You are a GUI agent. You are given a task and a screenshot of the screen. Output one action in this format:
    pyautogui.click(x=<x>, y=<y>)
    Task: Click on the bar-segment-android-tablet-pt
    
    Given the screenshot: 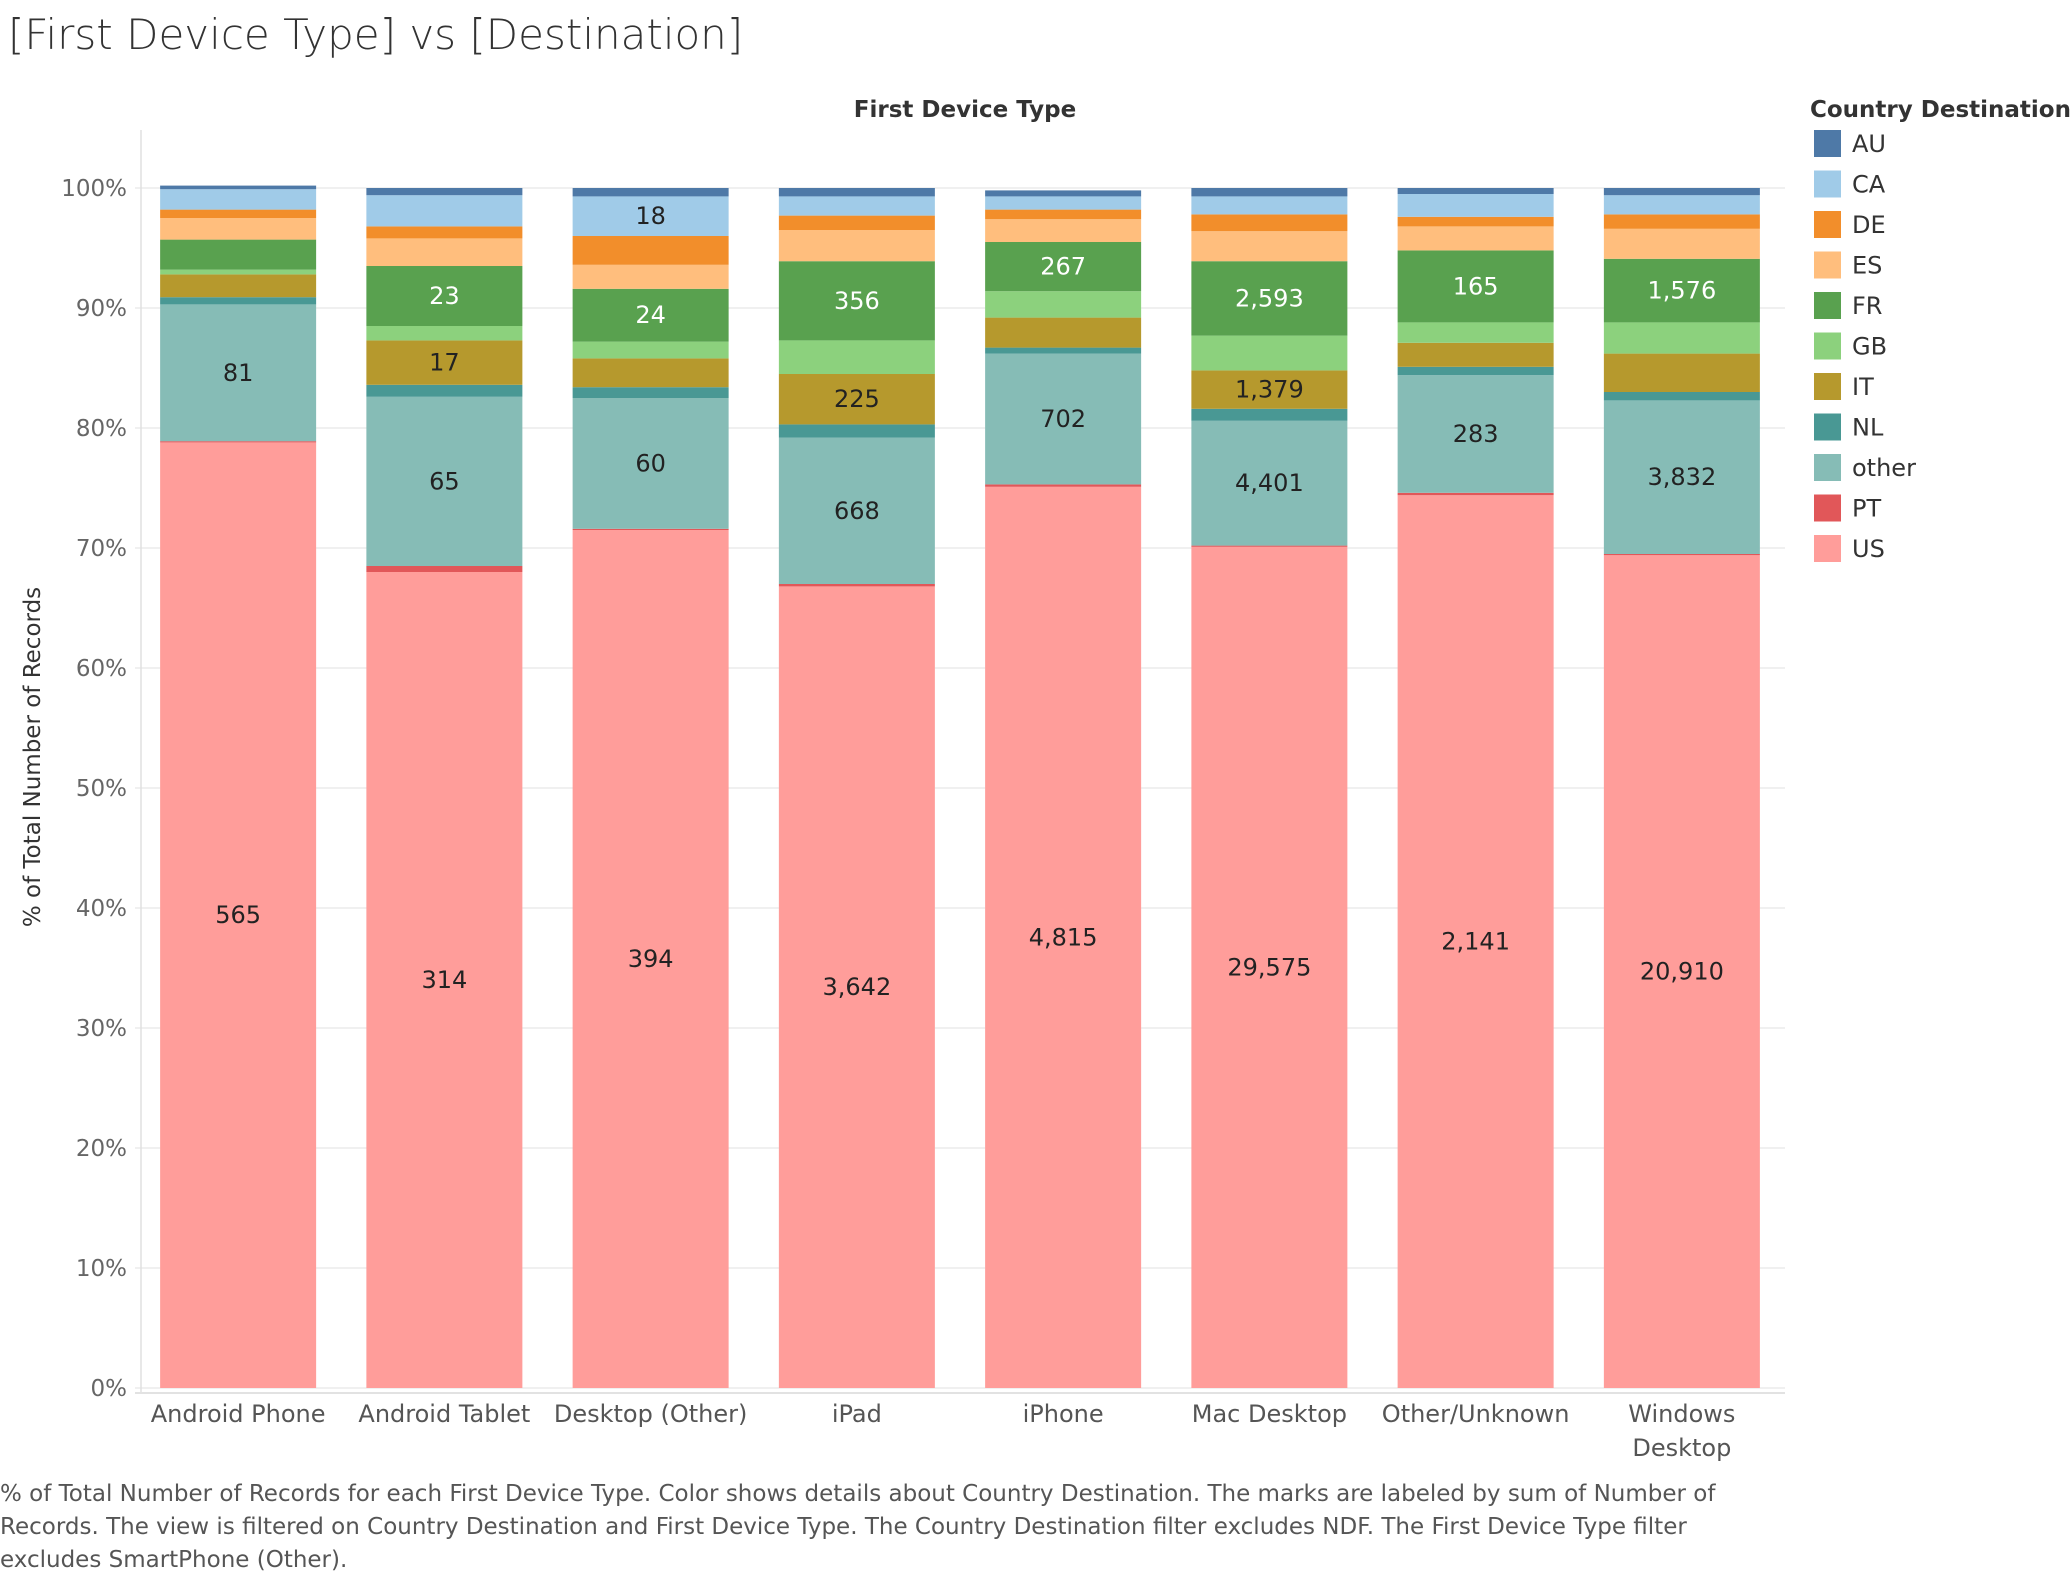 What is the action you would take?
    pyautogui.click(x=444, y=569)
    